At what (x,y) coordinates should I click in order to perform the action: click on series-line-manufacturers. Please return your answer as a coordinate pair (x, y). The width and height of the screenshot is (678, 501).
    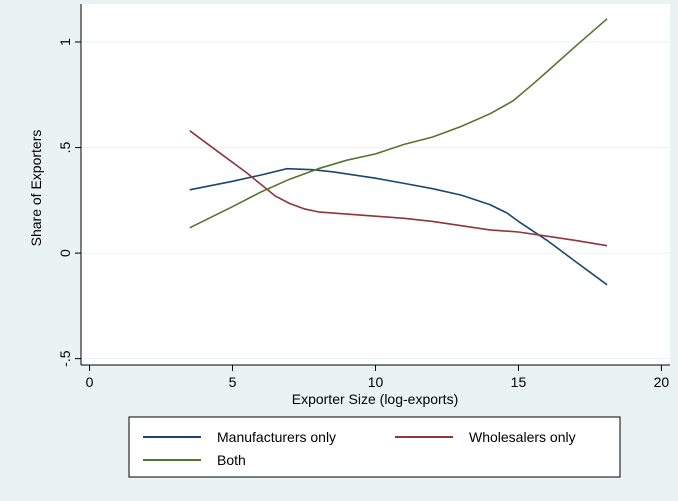
    Looking at the image, I should click on (398, 226).